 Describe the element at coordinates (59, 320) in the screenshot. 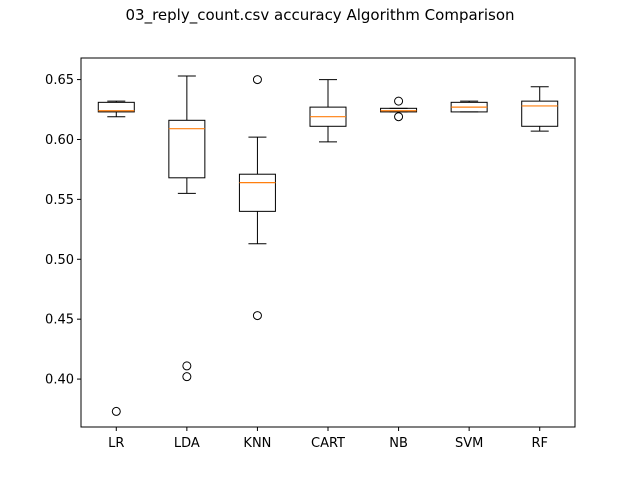

I see `y-tick-label-1: 0.45` at that location.